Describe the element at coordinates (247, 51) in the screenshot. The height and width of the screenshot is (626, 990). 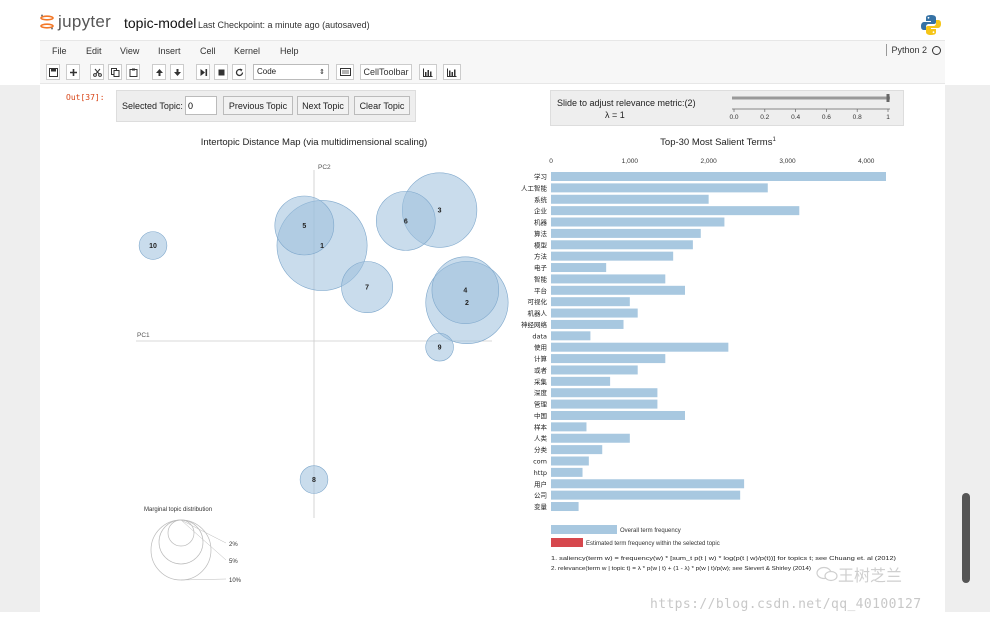
I see `menu-kernel: Kernel` at that location.